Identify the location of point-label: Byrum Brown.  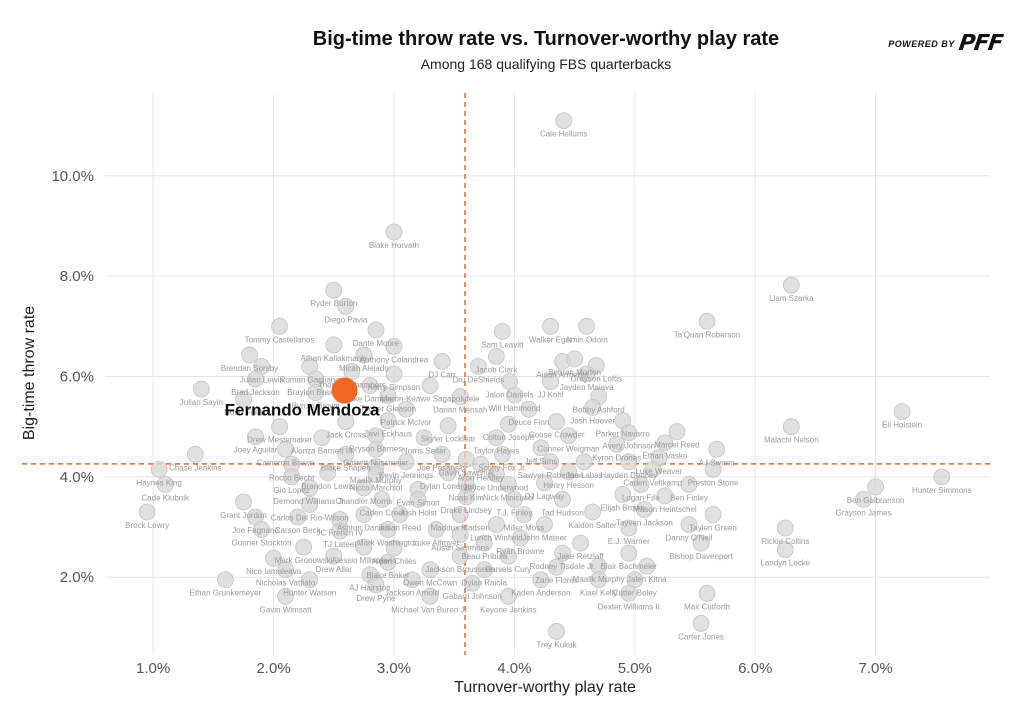
(316, 406).